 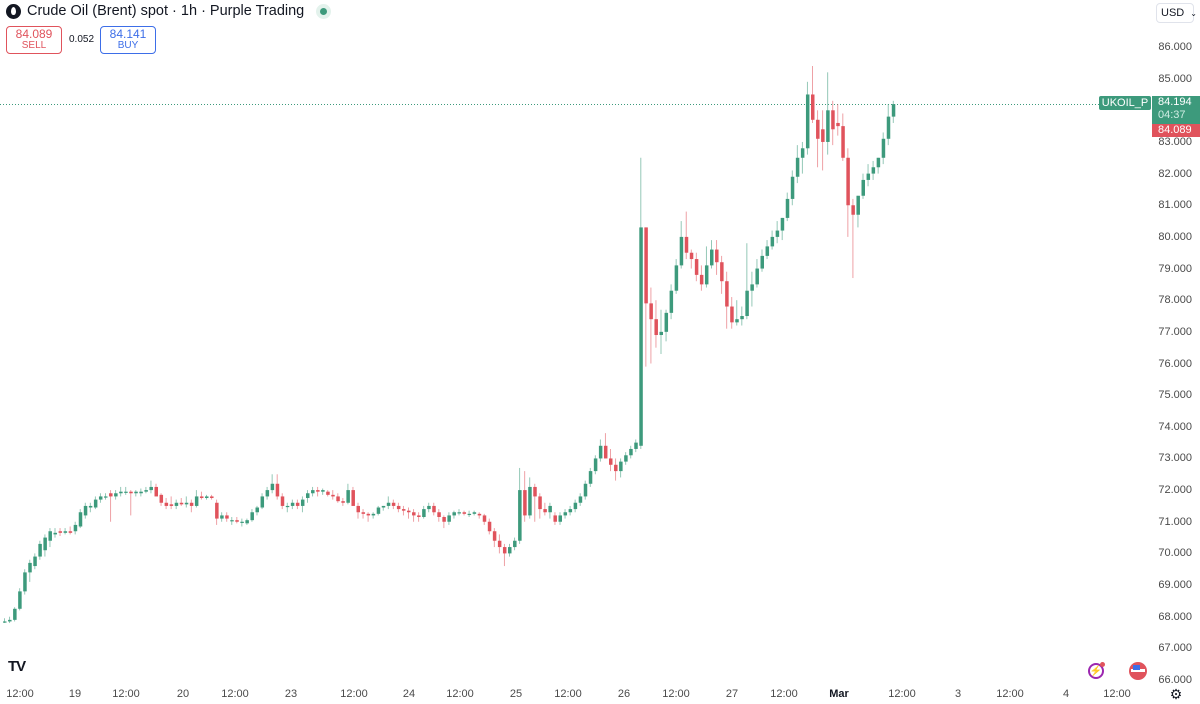 I want to click on buy-label: BUY, so click(x=128, y=45).